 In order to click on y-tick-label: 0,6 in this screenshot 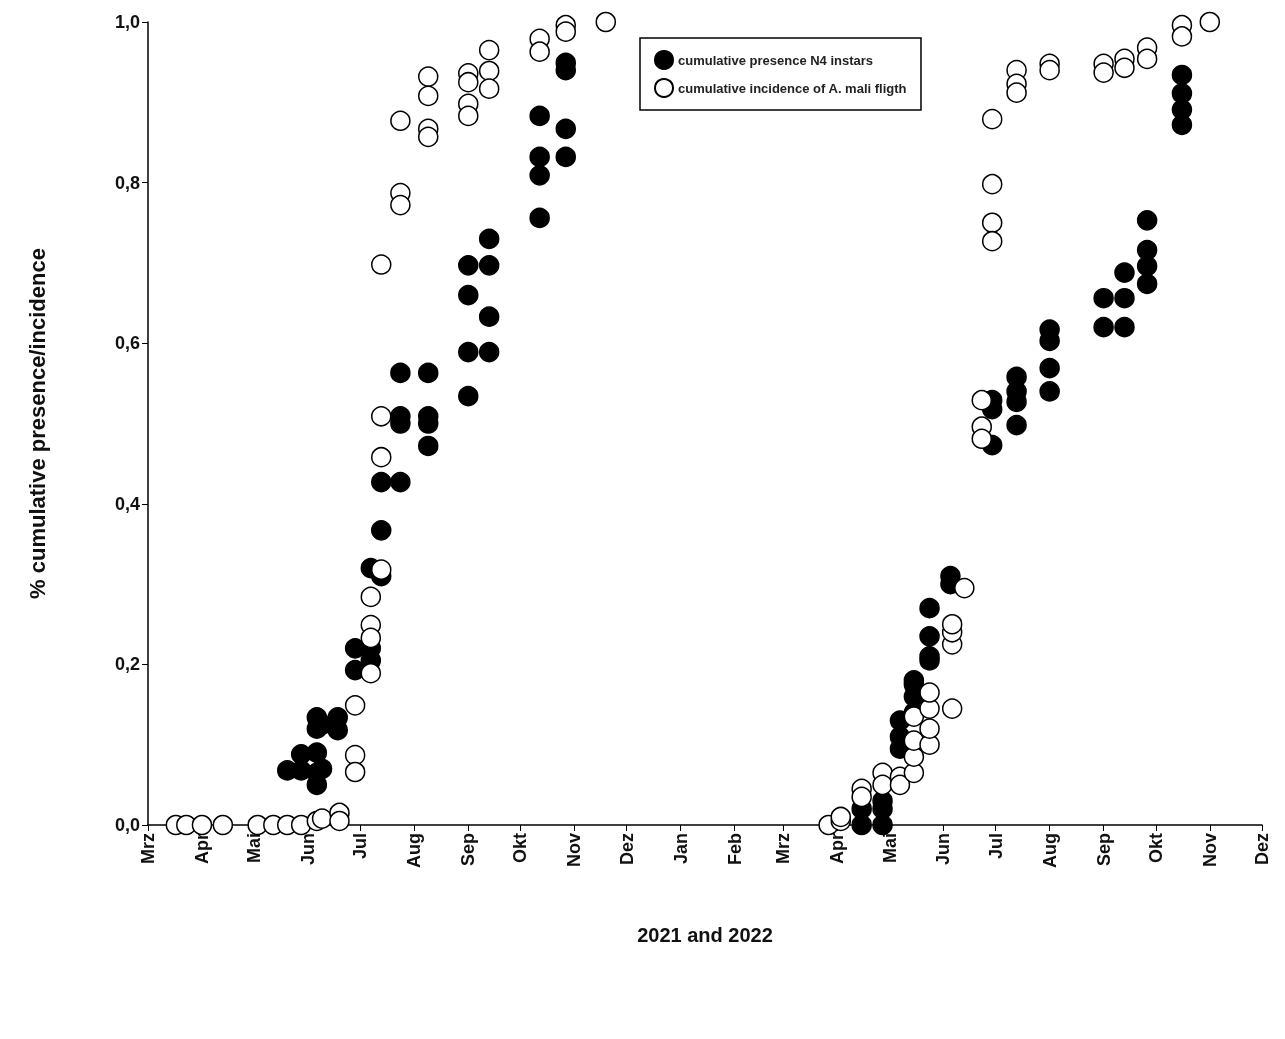, I will do `click(127, 343)`.